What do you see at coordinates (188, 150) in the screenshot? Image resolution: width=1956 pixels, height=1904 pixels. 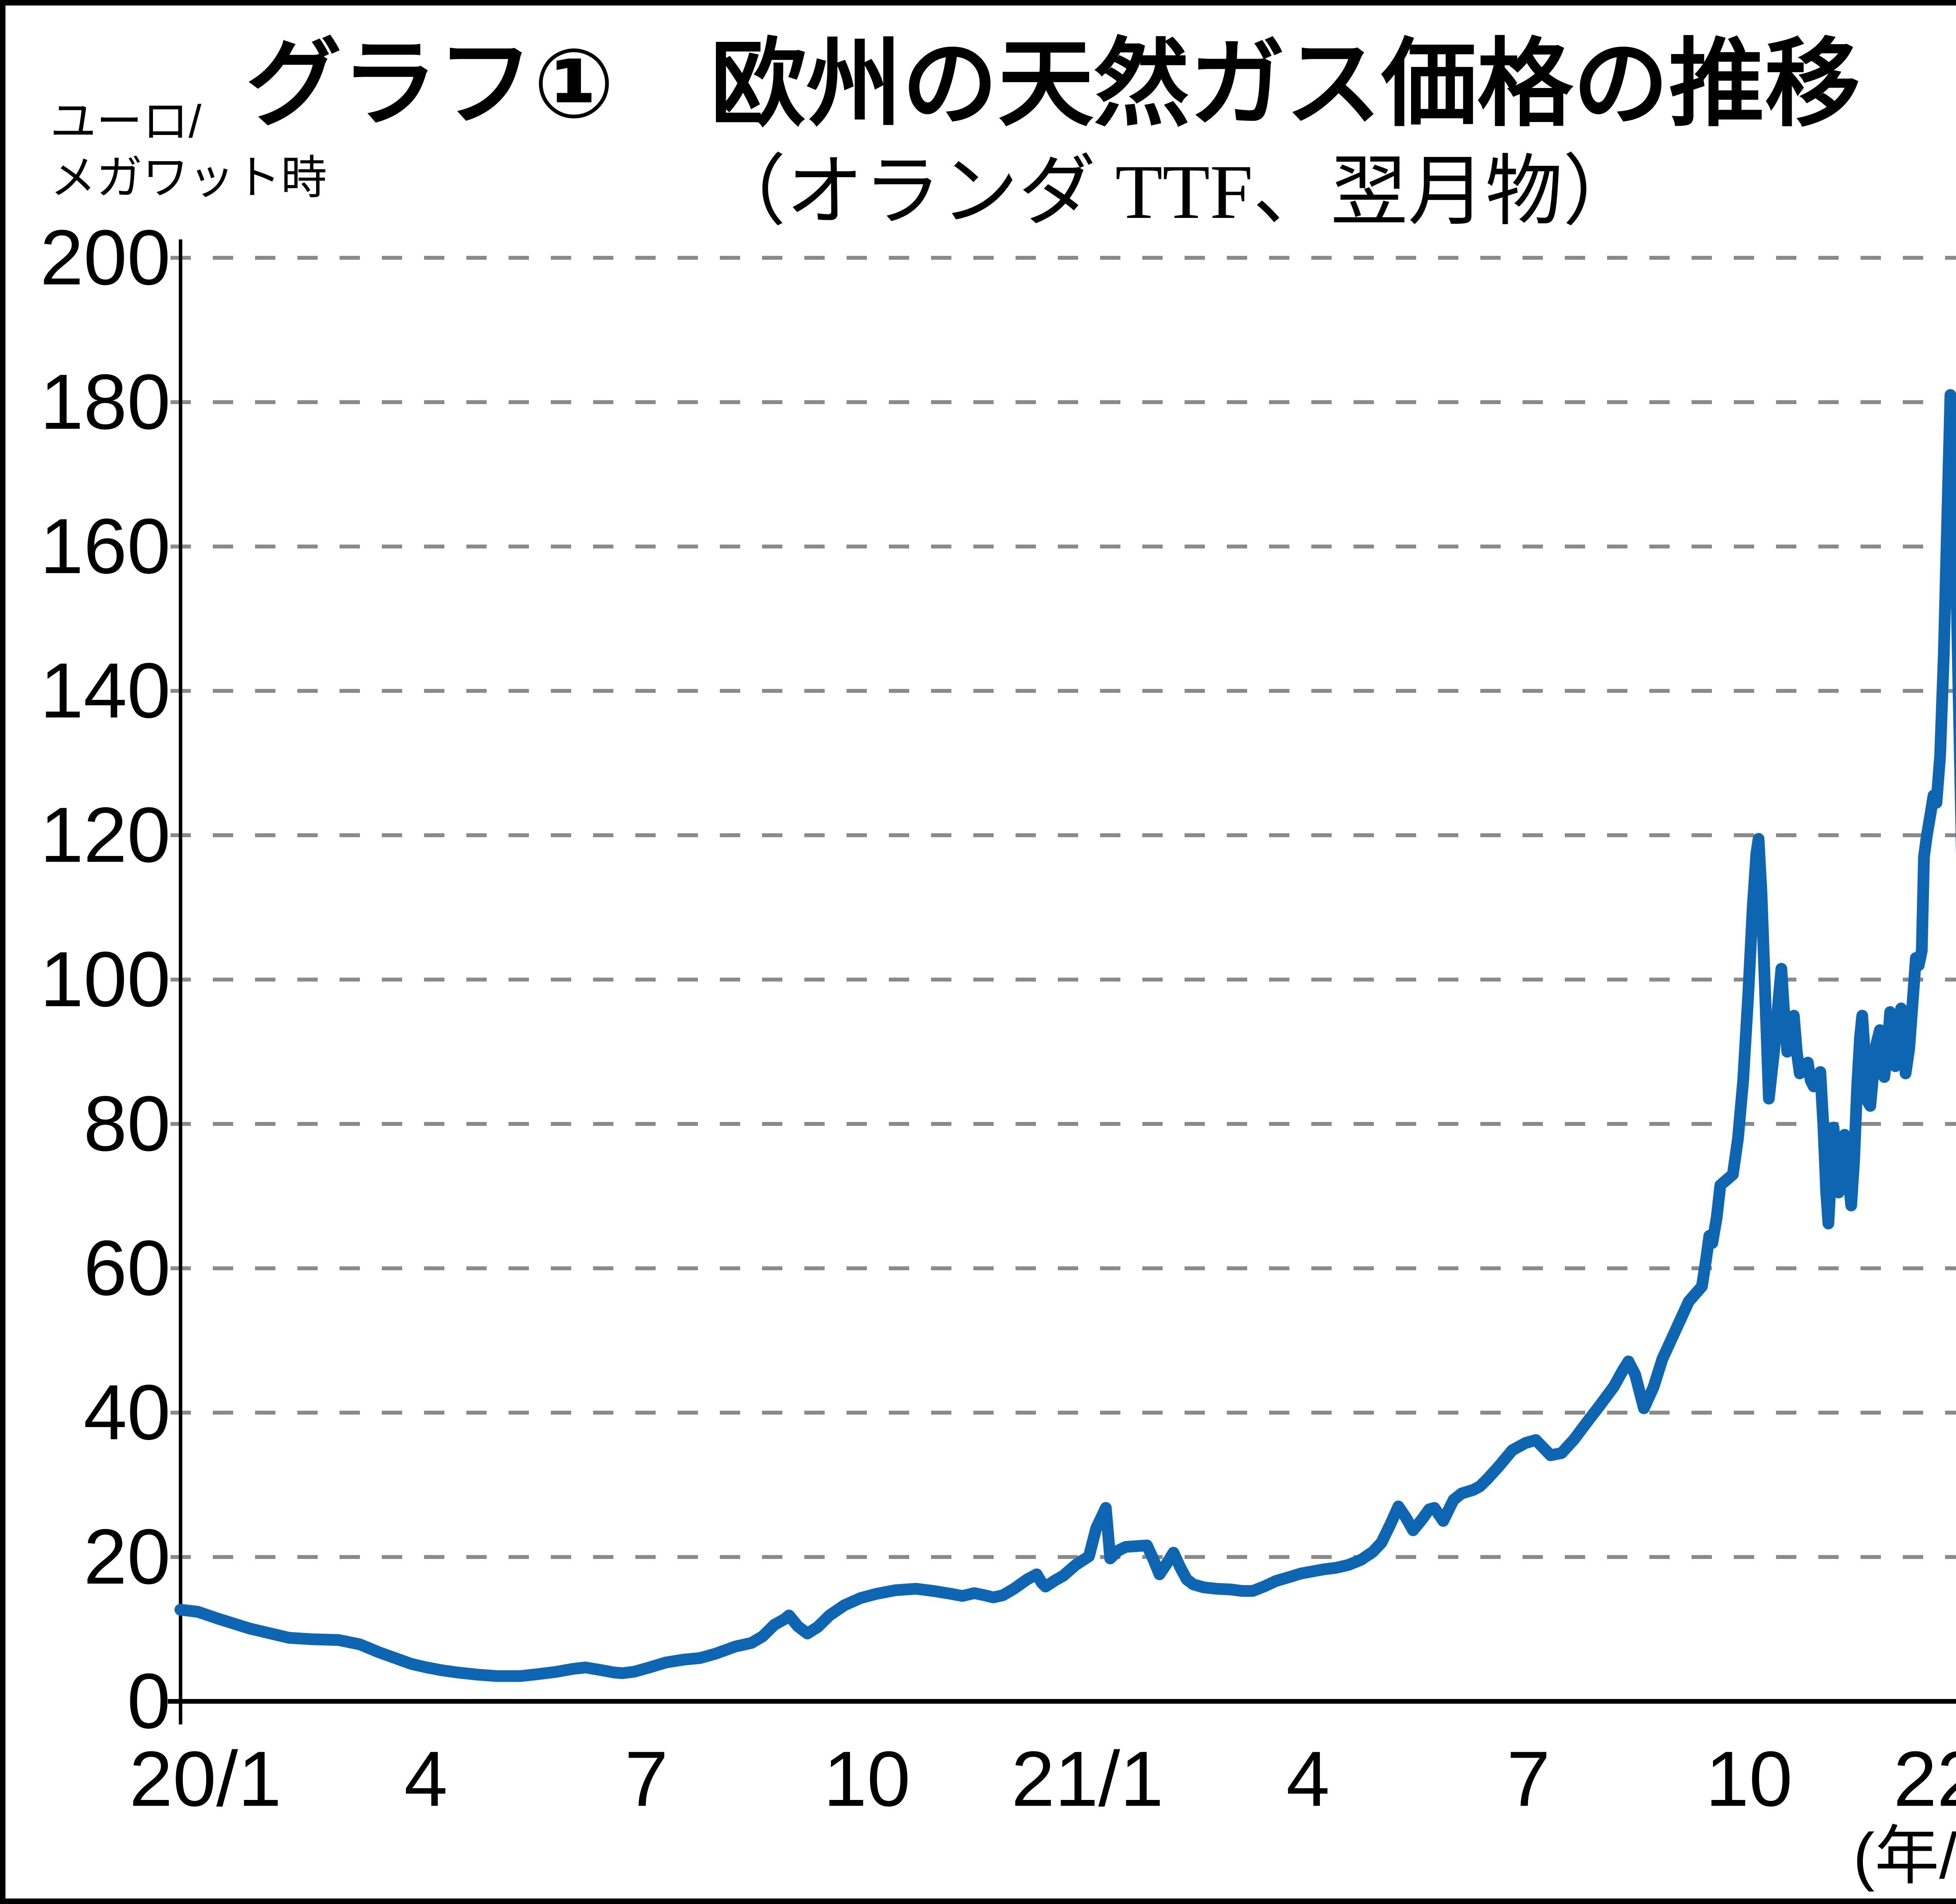 I see `y-axis-unit-label: ユーロ/ メガワット時` at bounding box center [188, 150].